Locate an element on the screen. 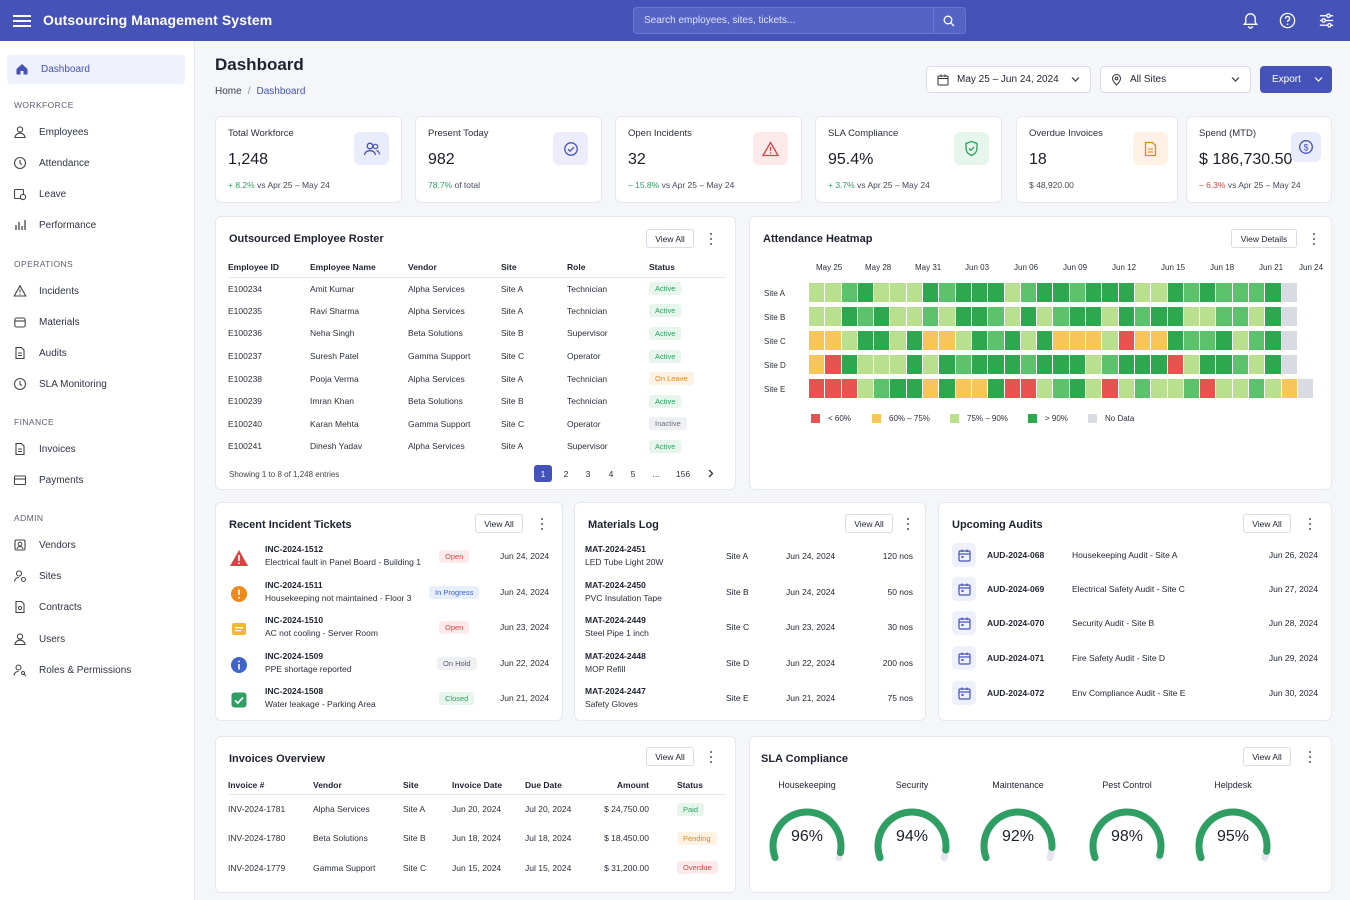  search-input is located at coordinates (781, 20).